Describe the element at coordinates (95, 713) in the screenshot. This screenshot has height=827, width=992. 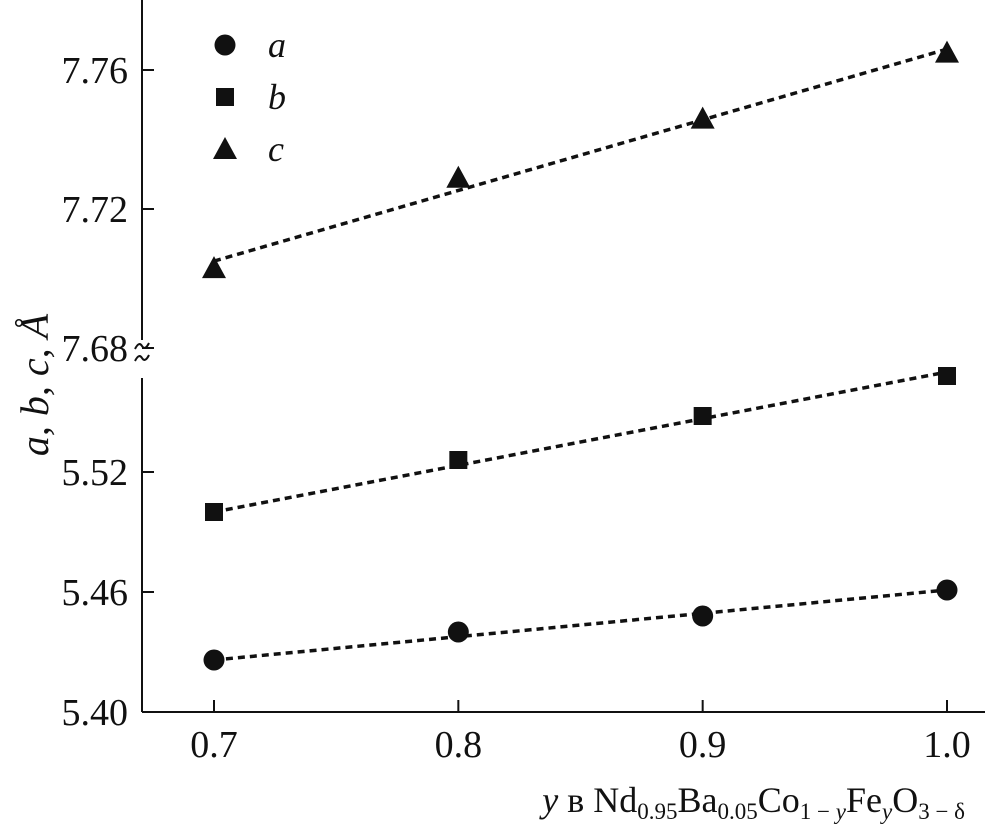
I see `y-tick-label: 5.40` at that location.